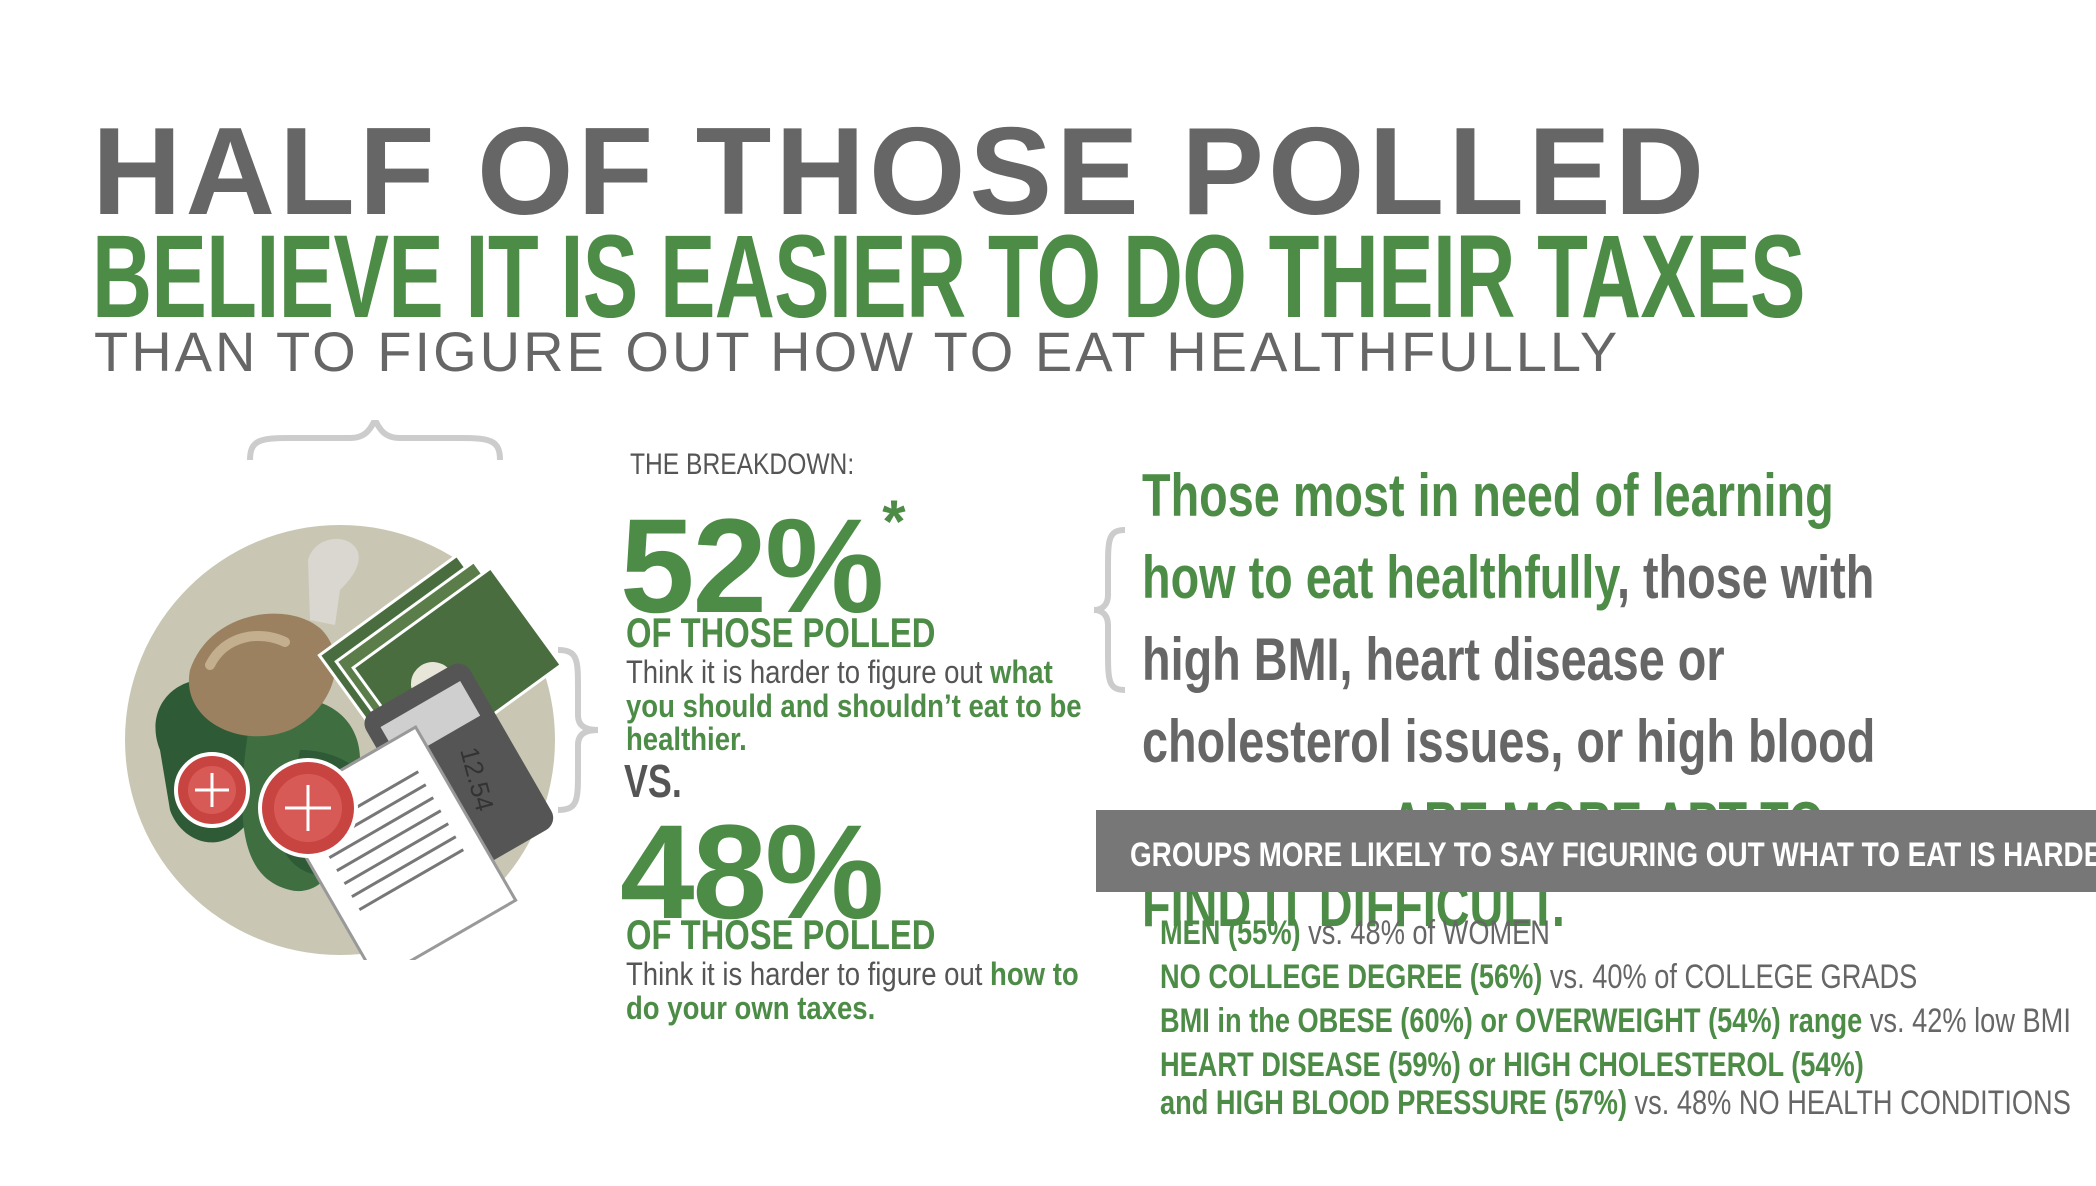  What do you see at coordinates (763, 564) in the screenshot?
I see `stat-52-percent: 52%*` at bounding box center [763, 564].